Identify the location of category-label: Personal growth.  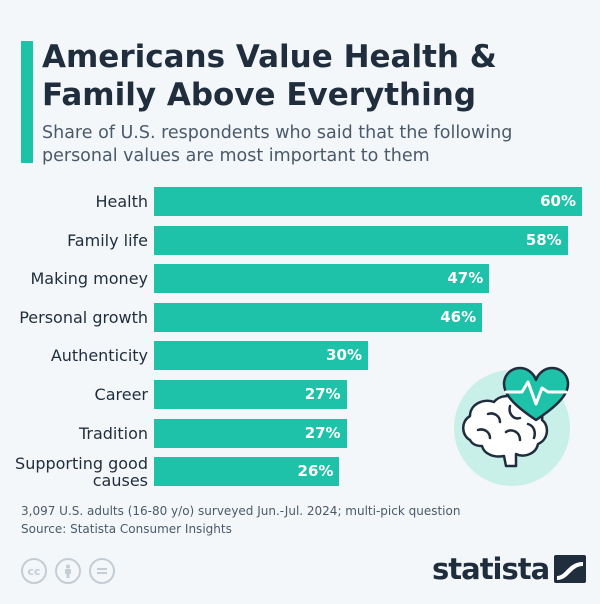
(83, 317).